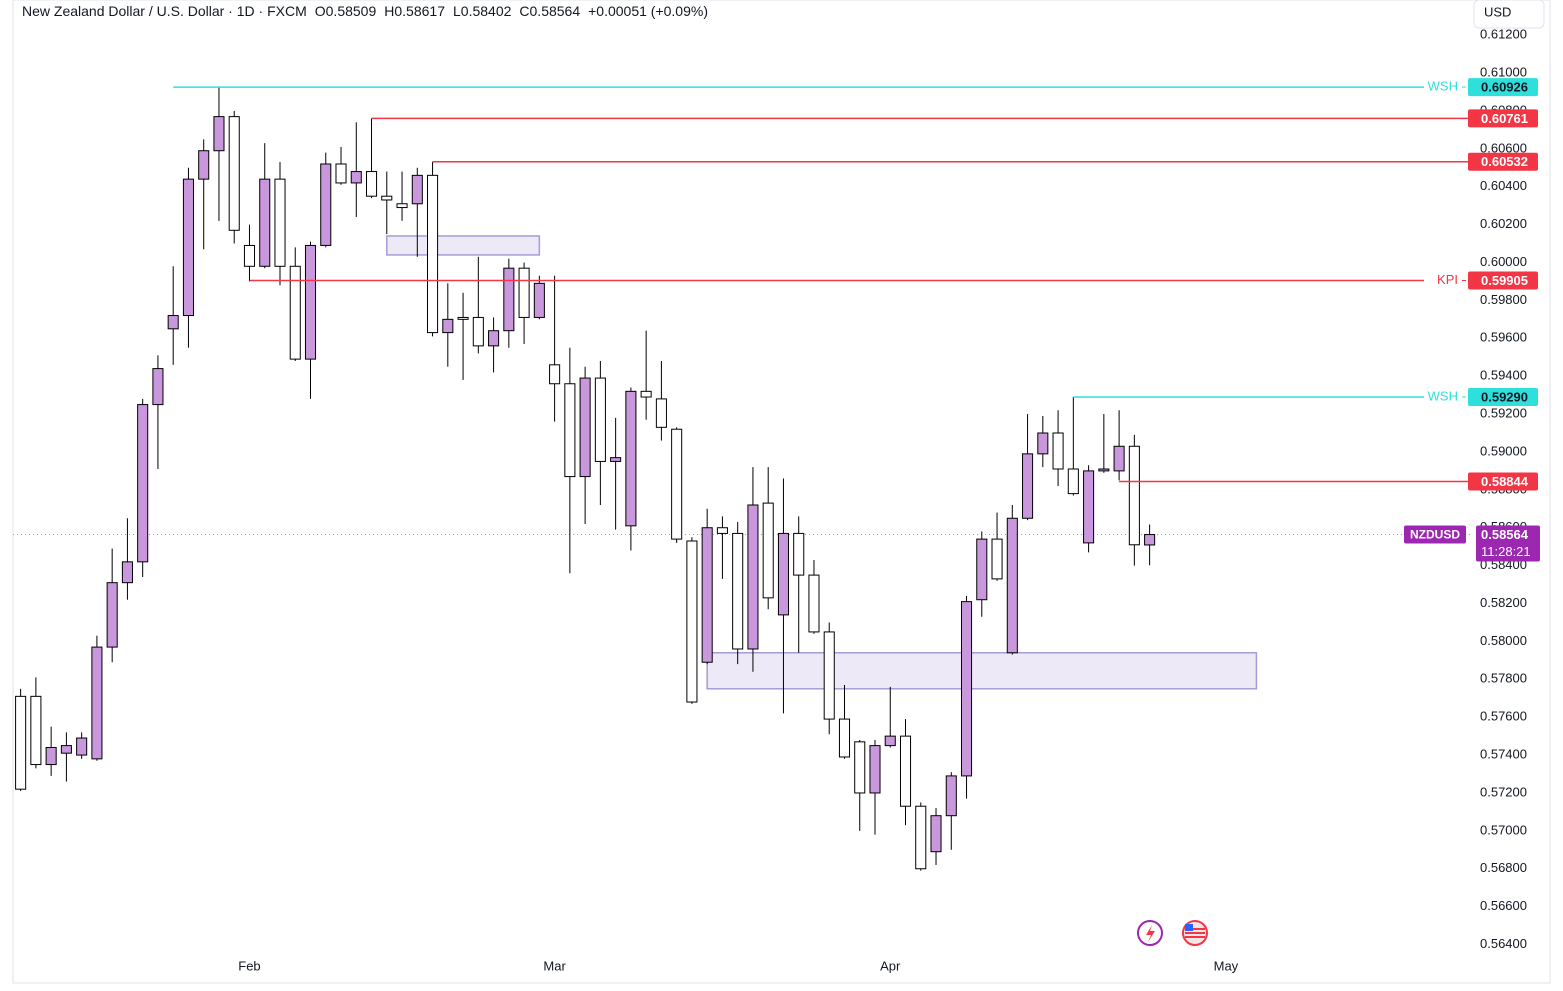 This screenshot has height=991, width=1563. I want to click on x-tick-label: Apr, so click(890, 965).